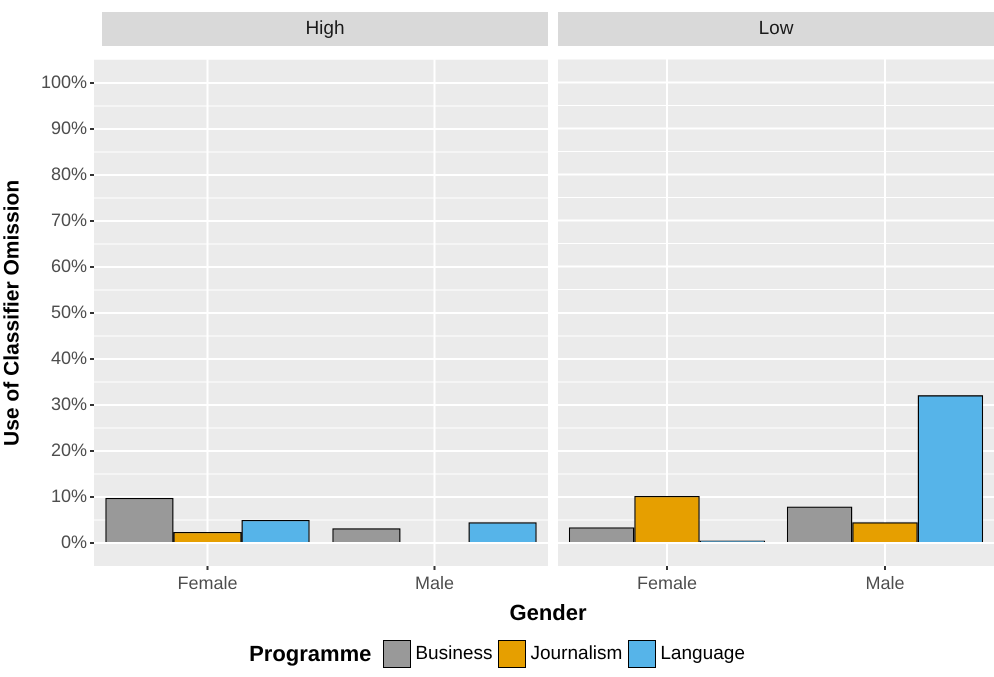 The image size is (994, 677). Describe the element at coordinates (548, 613) in the screenshot. I see `x-axis-title: Gender` at that location.